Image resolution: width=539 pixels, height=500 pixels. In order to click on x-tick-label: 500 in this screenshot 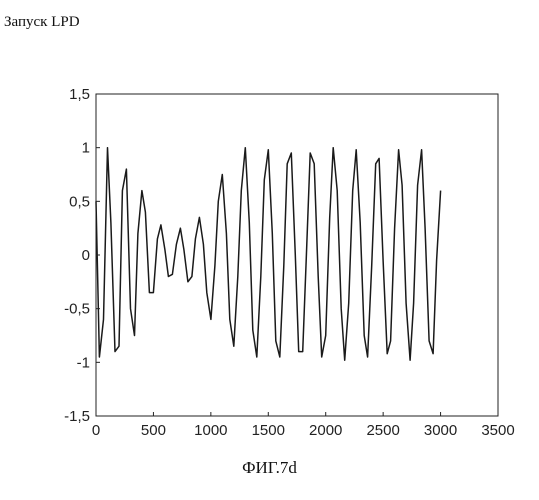, I will do `click(153, 430)`.